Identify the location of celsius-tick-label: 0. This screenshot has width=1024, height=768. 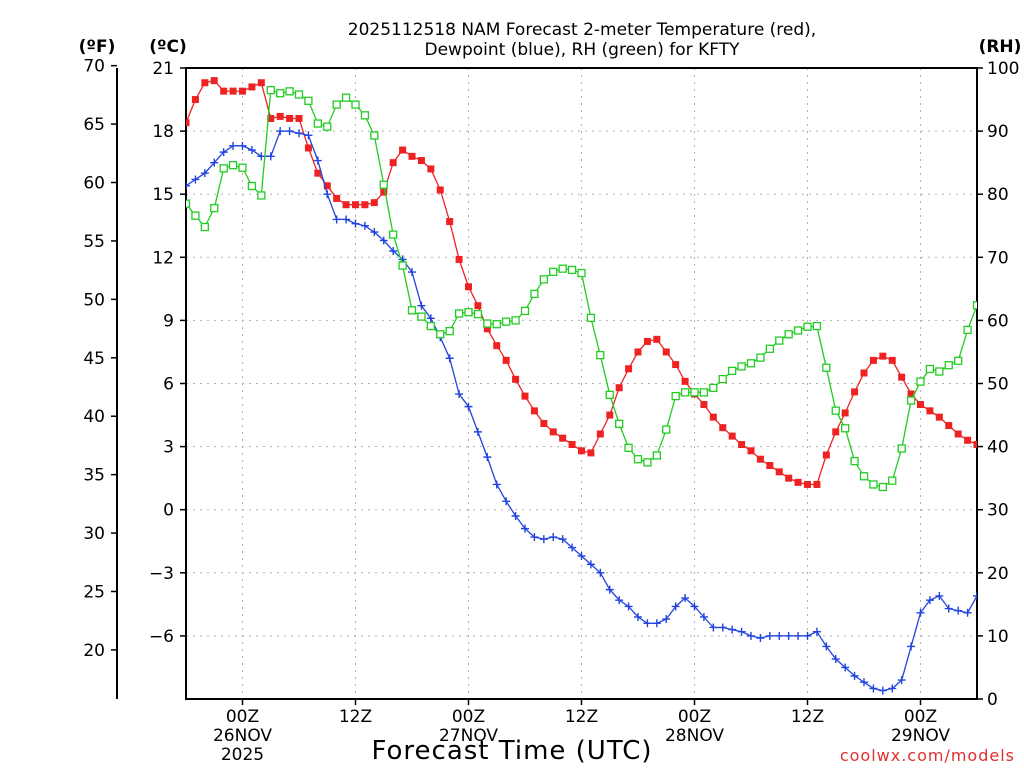
(168, 511).